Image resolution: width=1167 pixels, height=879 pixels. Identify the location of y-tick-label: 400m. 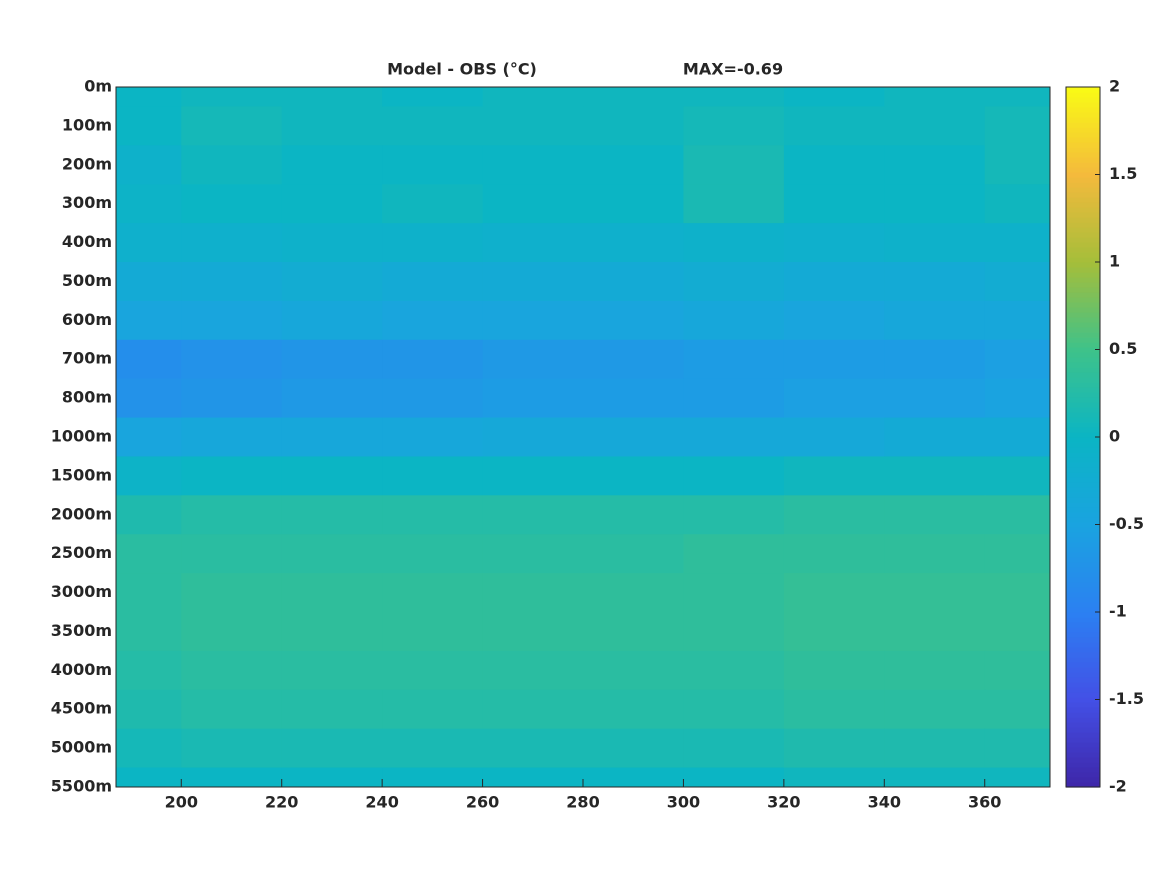
(87, 241).